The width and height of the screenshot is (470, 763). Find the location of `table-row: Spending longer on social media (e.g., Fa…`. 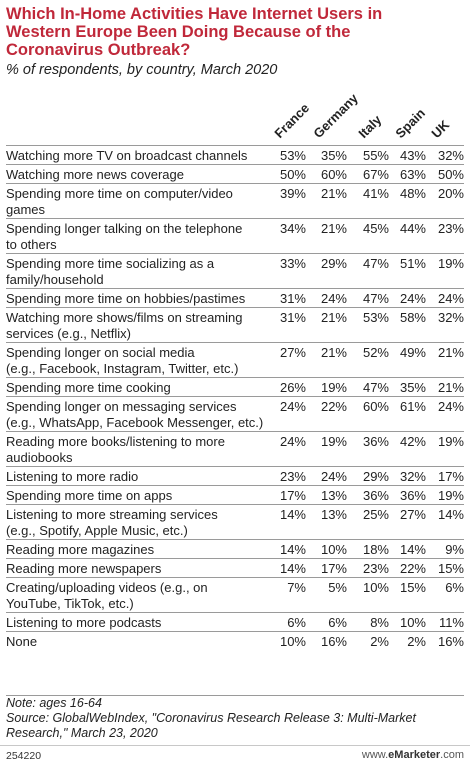

table-row: Spending longer on social media (e.g., Fa… is located at coordinates (235, 360).